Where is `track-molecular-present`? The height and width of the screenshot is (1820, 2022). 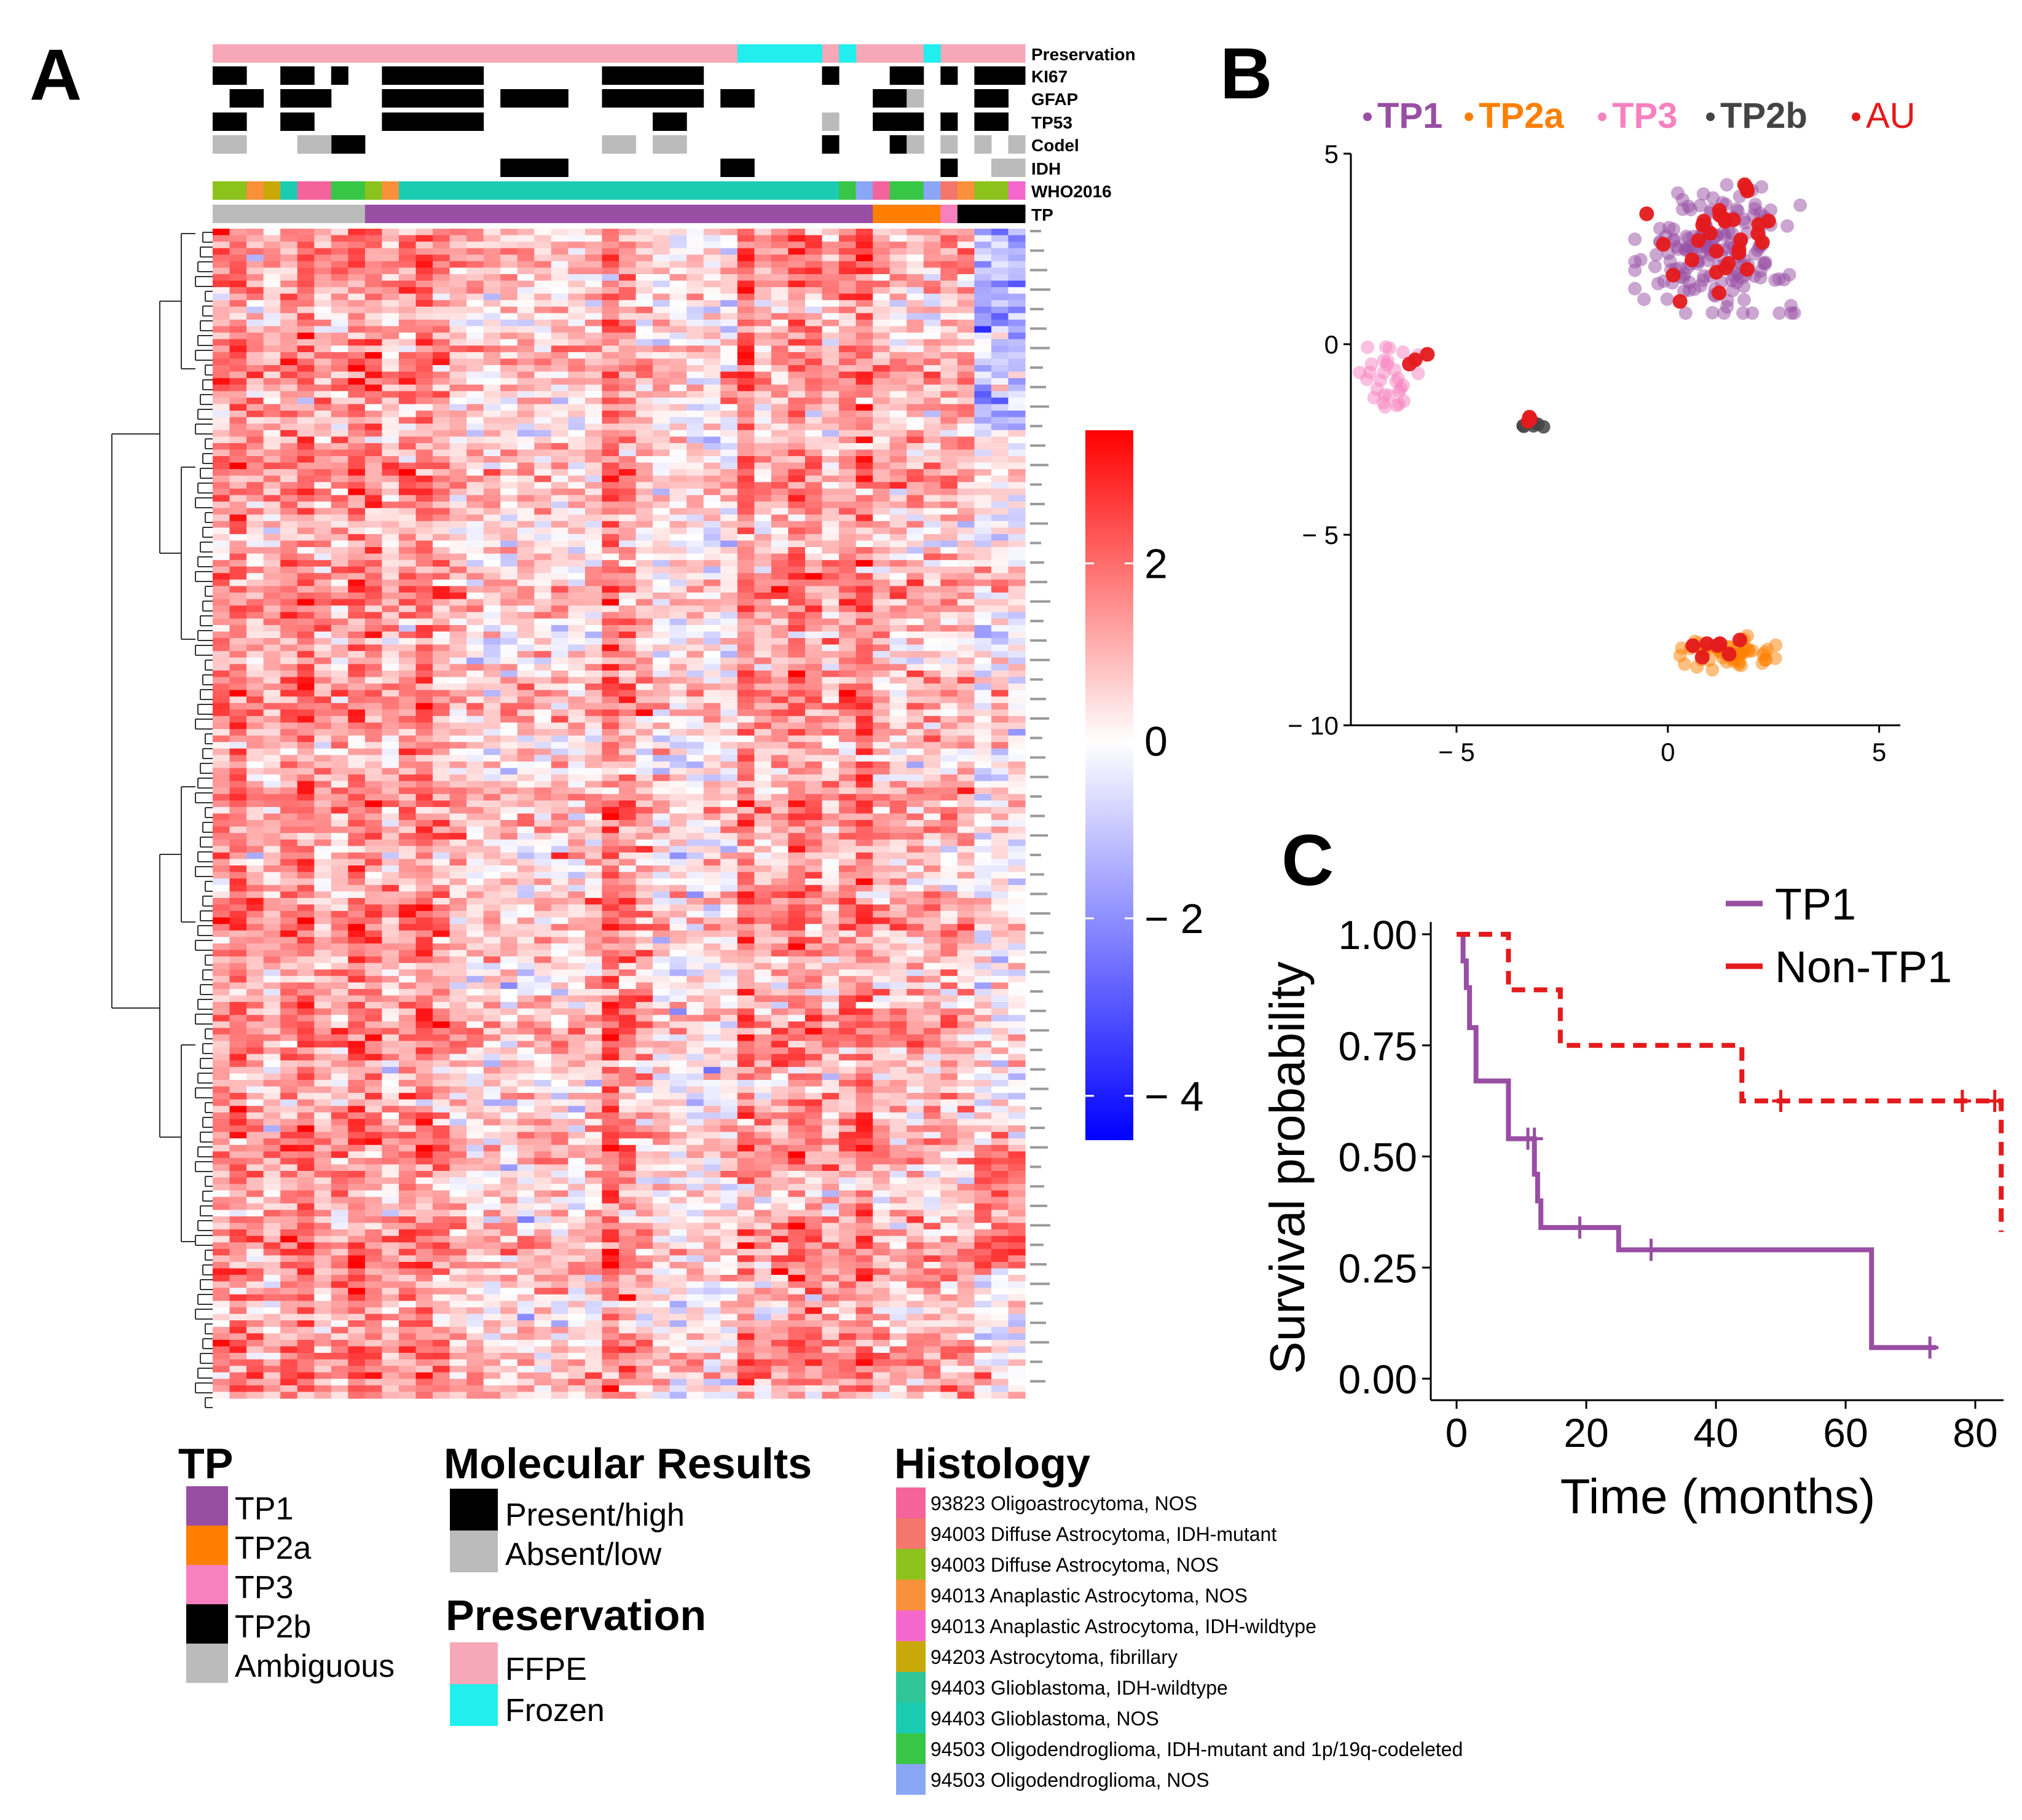 track-molecular-present is located at coordinates (992, 121).